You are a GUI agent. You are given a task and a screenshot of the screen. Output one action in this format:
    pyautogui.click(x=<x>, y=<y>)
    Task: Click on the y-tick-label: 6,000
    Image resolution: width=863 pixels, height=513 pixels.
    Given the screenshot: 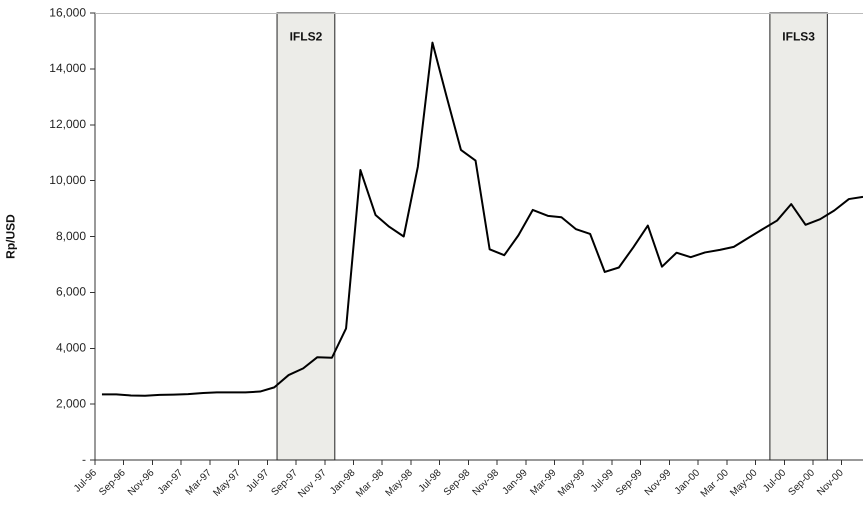 What is the action you would take?
    pyautogui.click(x=71, y=291)
    